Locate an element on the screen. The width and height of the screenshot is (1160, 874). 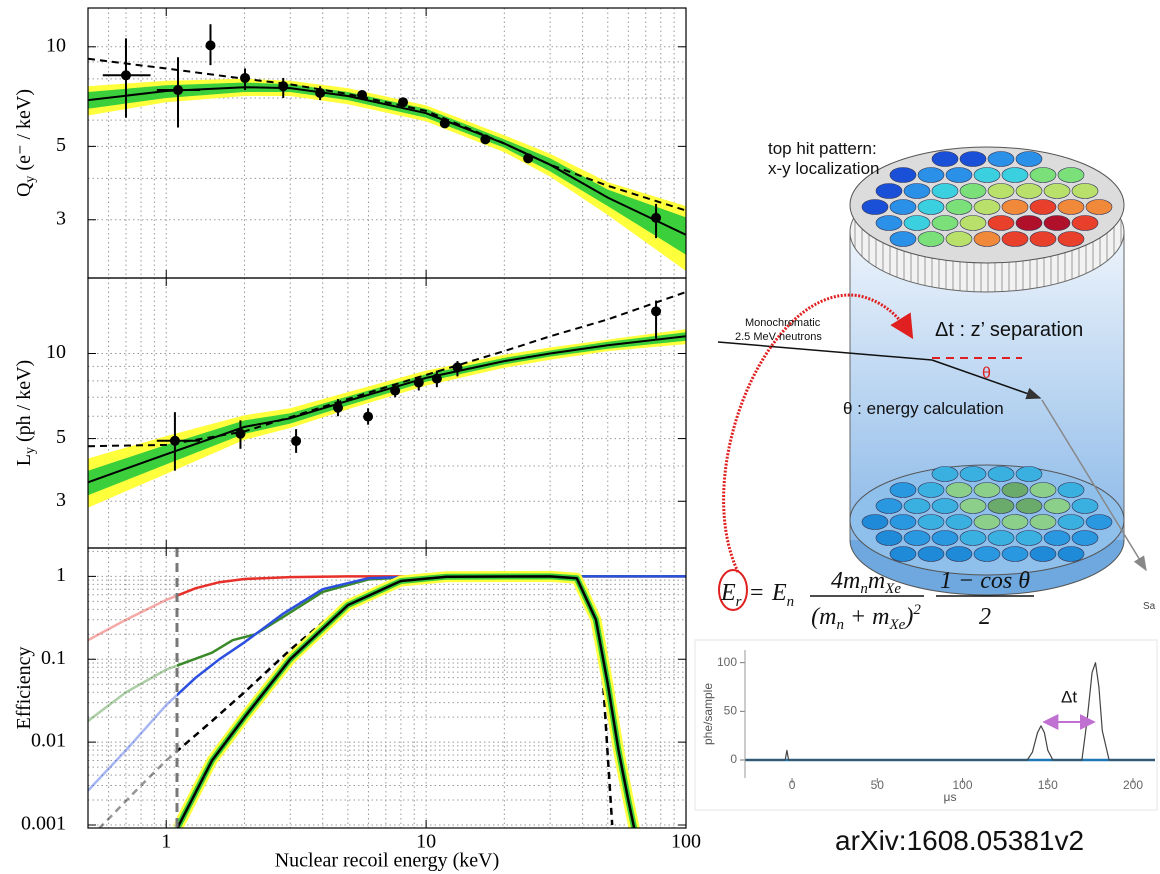
band is located at coordinates (387, 414).